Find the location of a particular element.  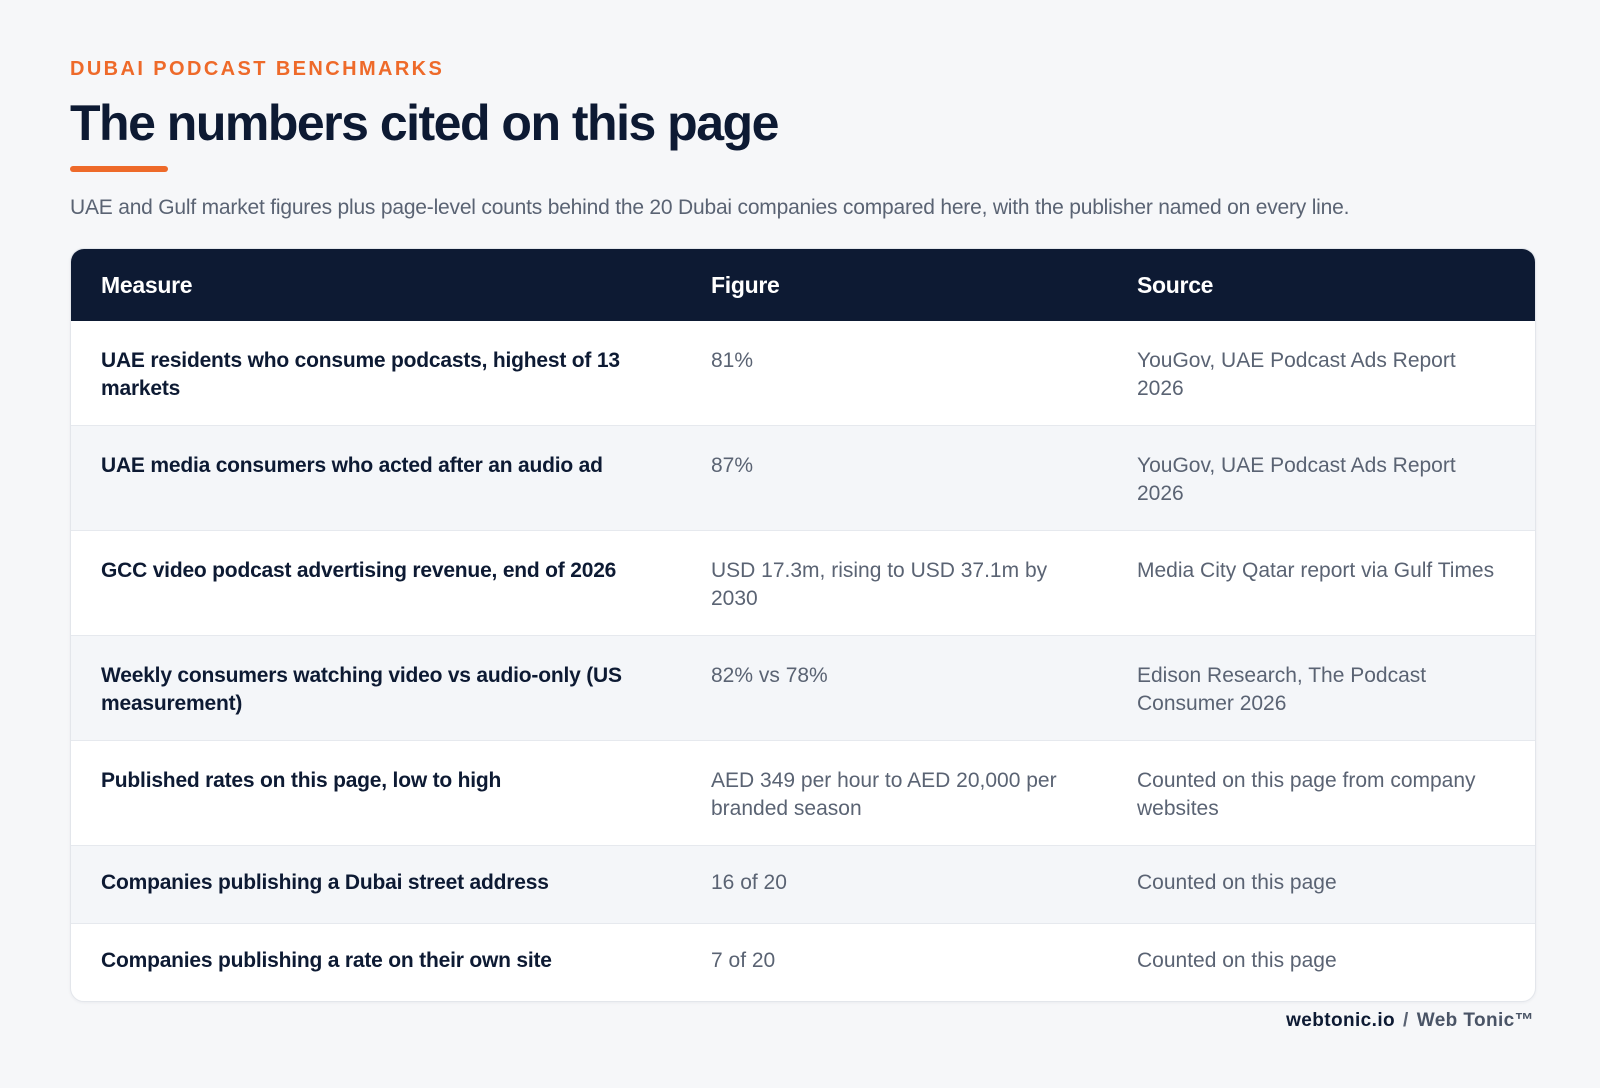

table-header-row: Measure Figure Source is located at coordinates (803, 285).